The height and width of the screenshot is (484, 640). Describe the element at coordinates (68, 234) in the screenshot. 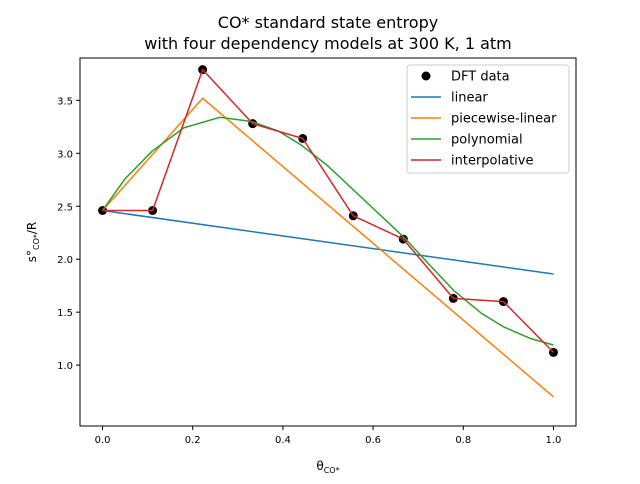

I see `y-axis: 1.0 1.5 2.0 2.5 3.0 3.5` at that location.